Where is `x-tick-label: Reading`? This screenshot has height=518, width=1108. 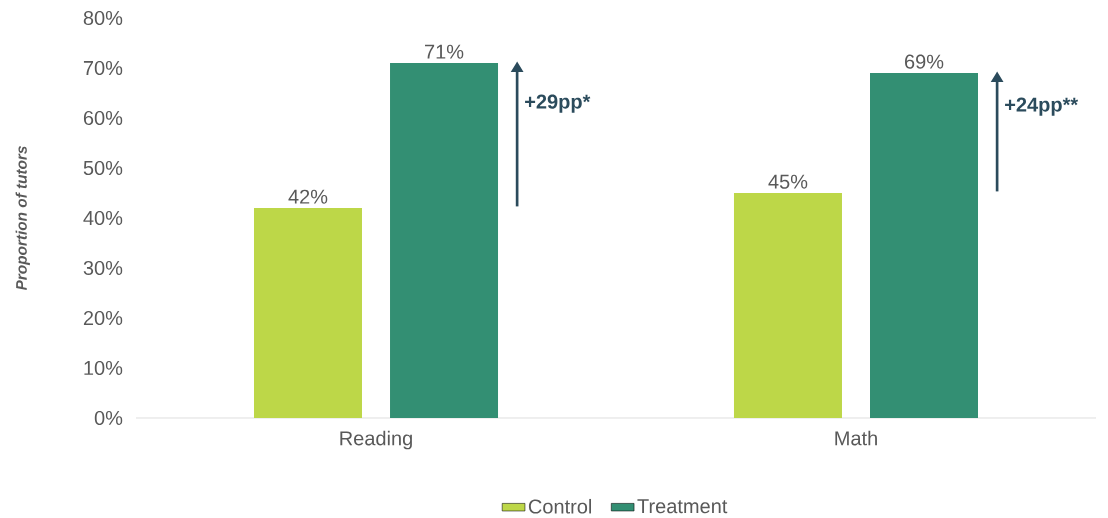
x-tick-label: Reading is located at coordinates (376, 440).